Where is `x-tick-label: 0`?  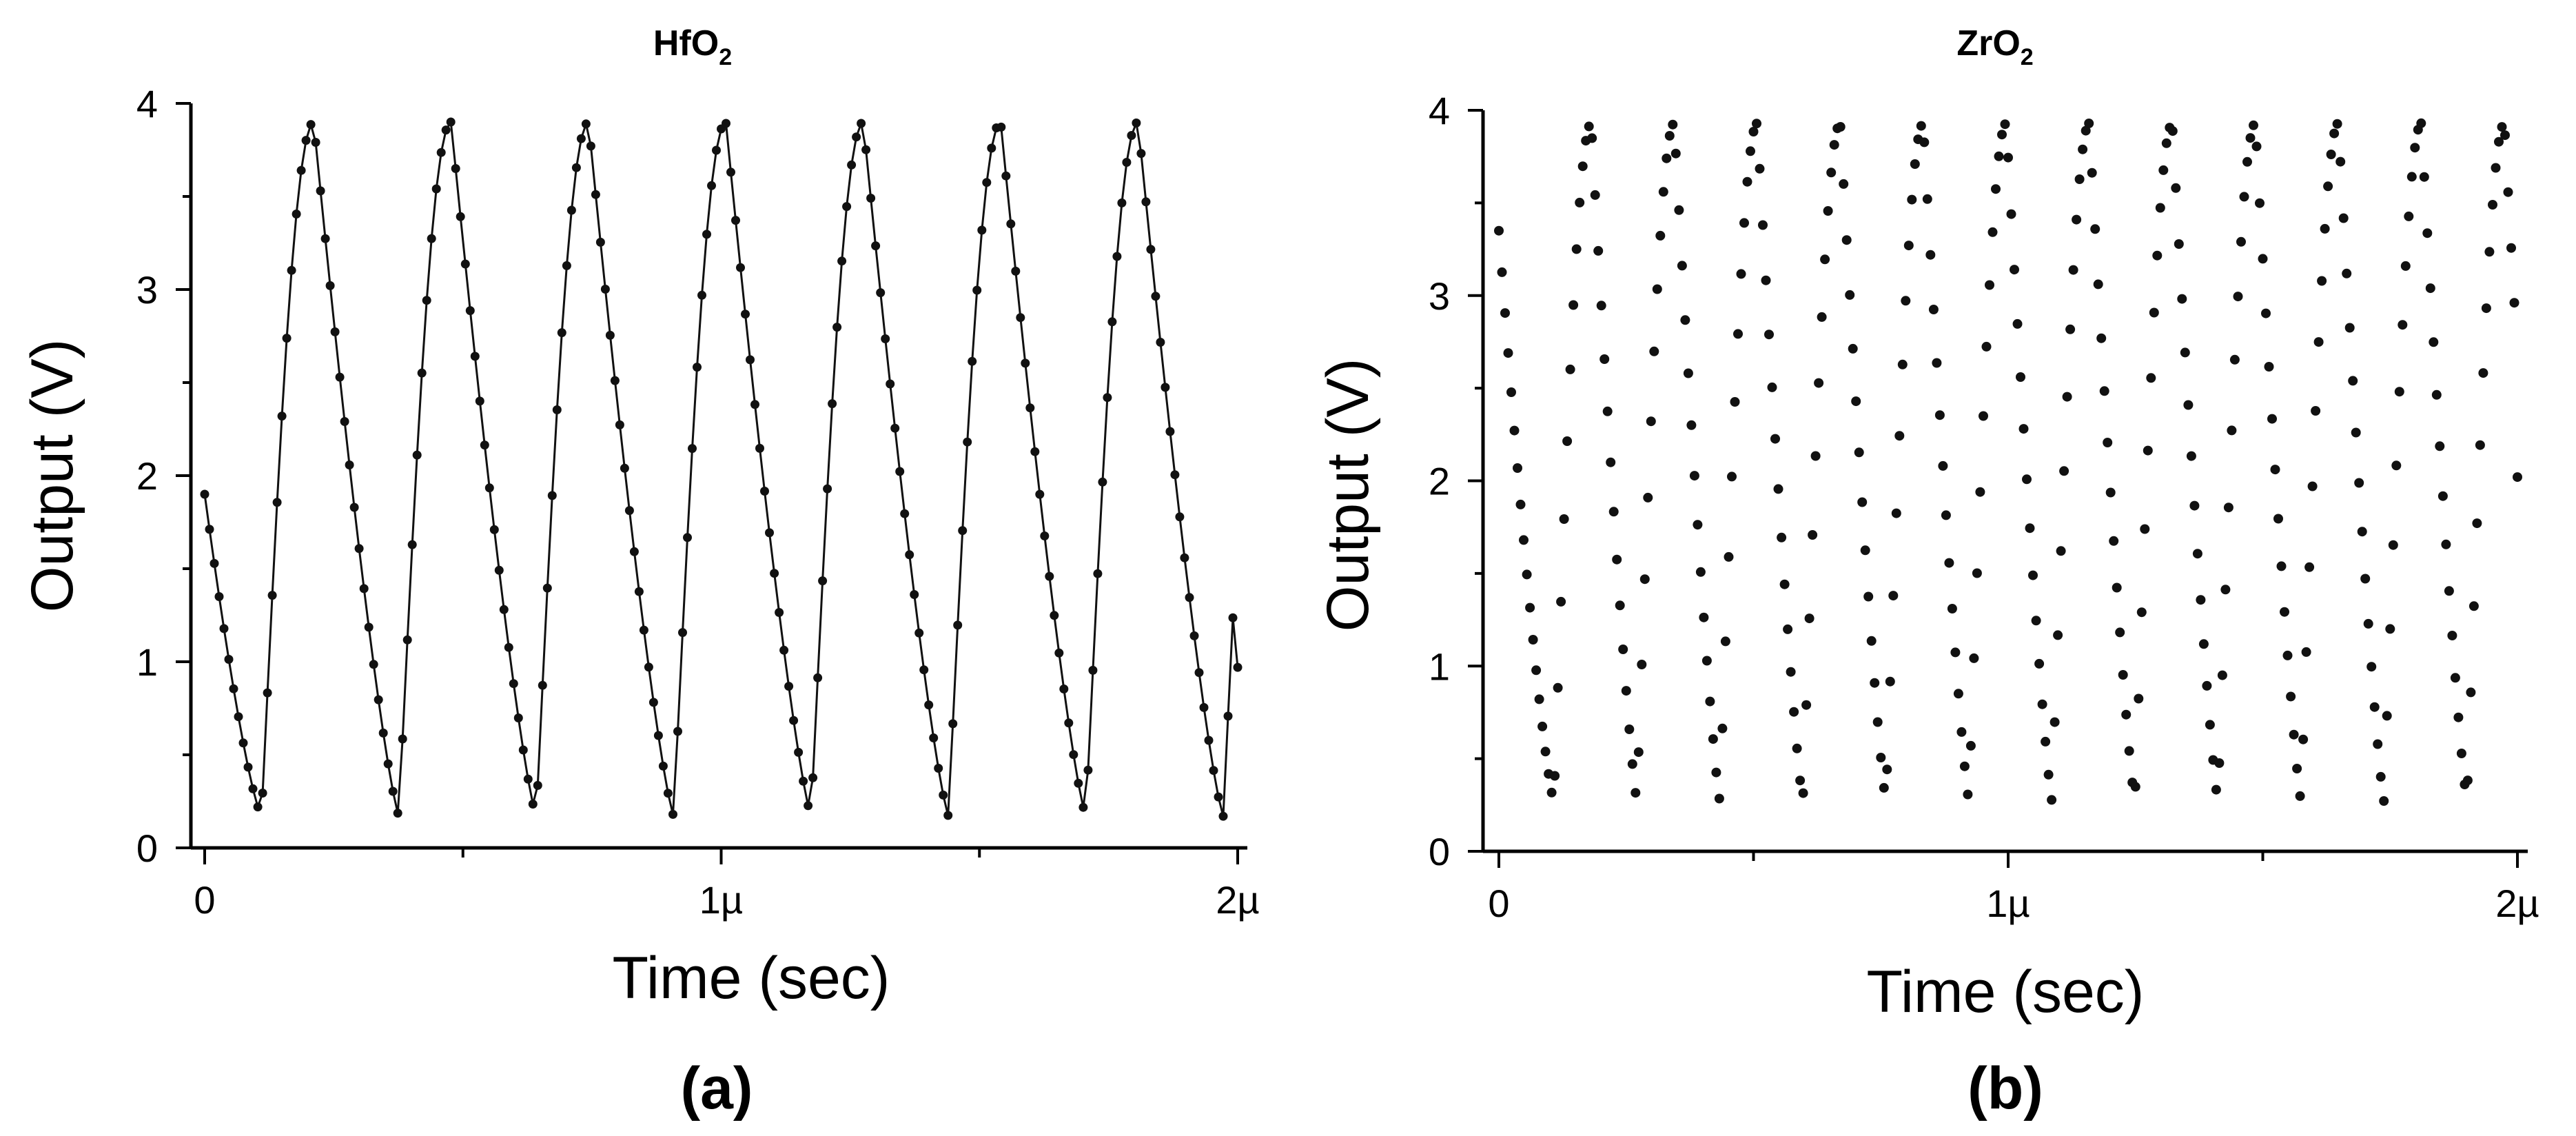 x-tick-label: 0 is located at coordinates (204, 900).